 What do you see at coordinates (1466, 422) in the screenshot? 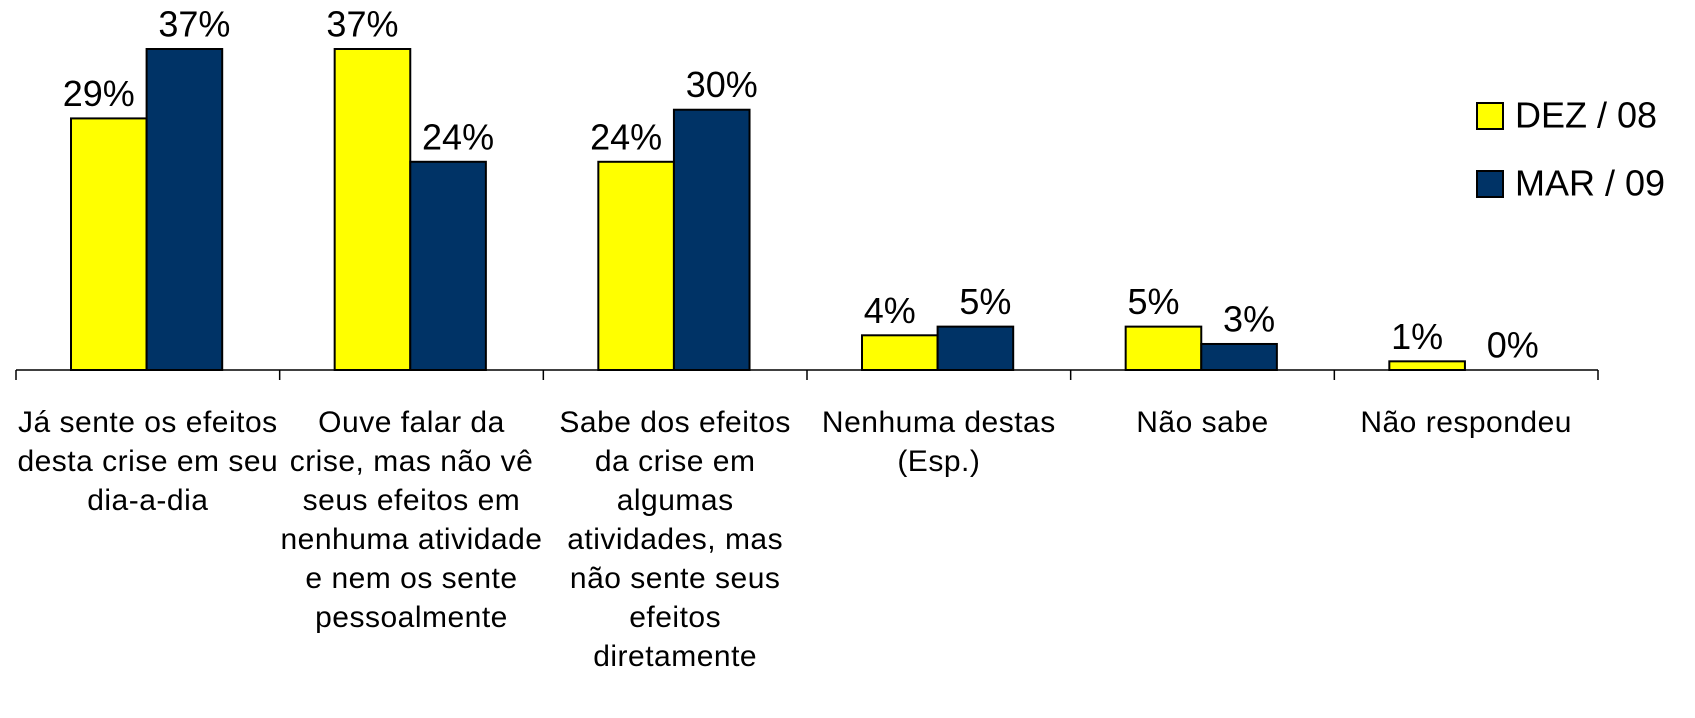
I see `x-tick-label: Não respondeu` at bounding box center [1466, 422].